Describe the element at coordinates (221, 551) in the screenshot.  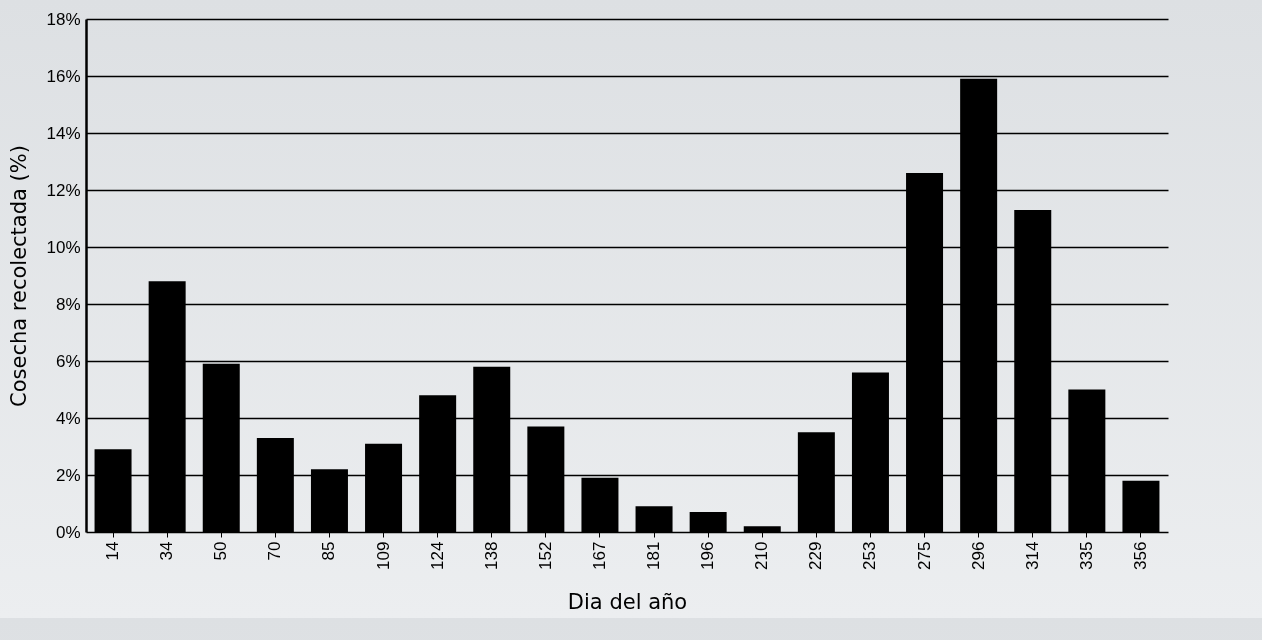
I see `x-tick-label: 50` at that location.